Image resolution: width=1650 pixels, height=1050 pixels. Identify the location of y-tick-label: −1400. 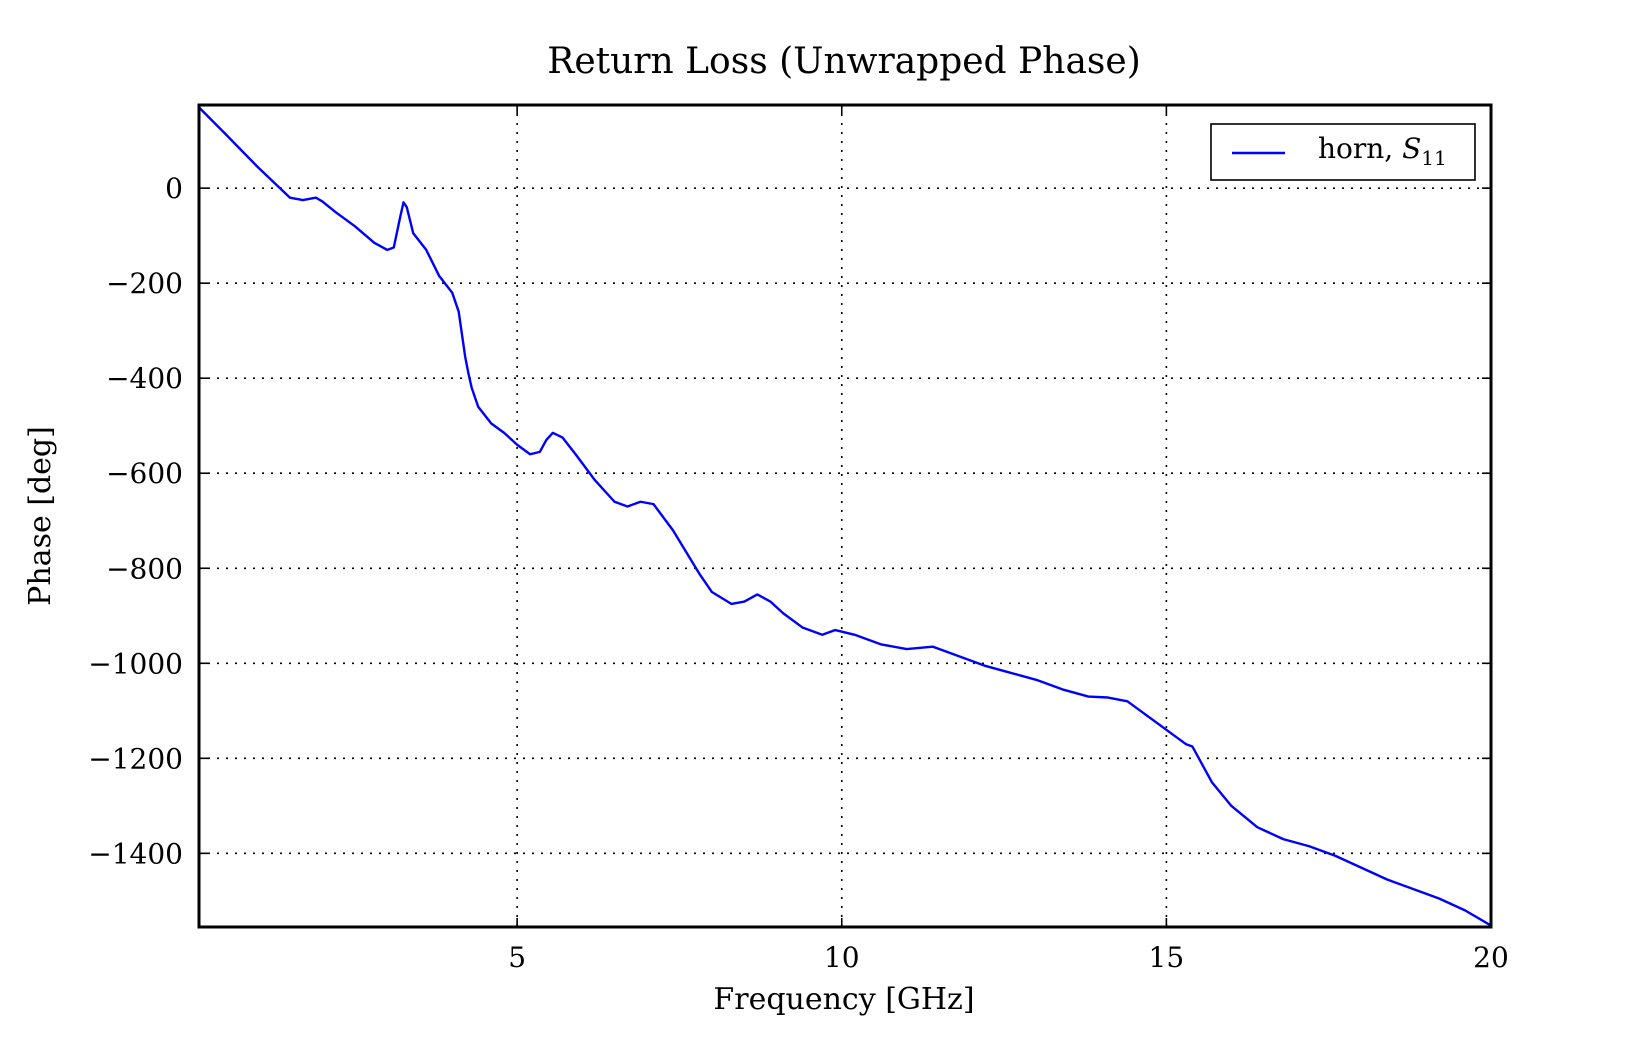
(135, 853).